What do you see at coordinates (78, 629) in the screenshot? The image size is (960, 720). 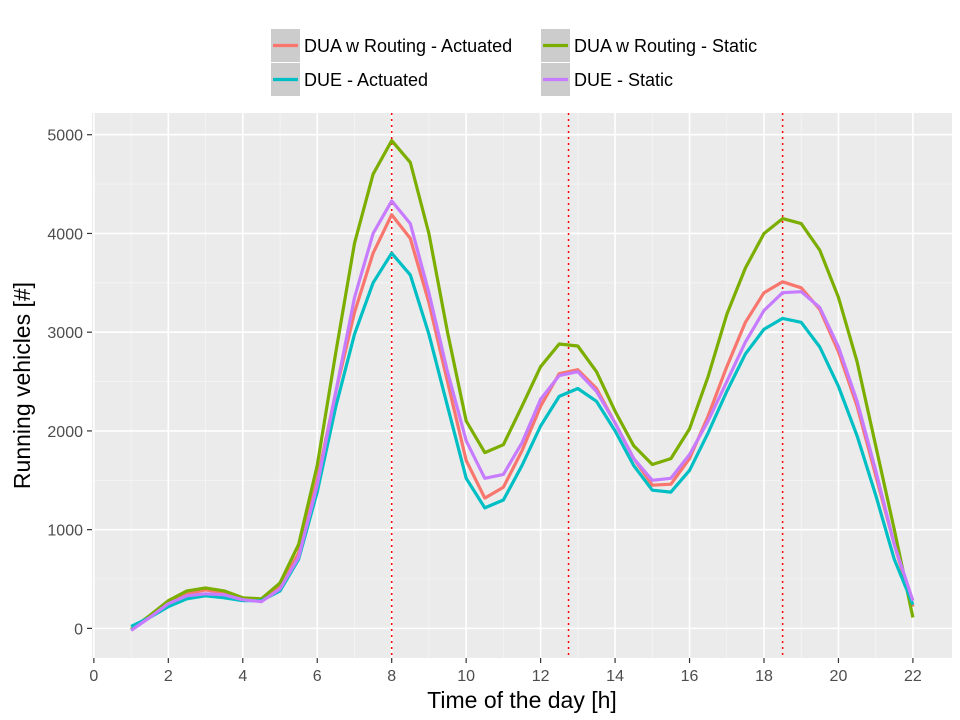 I see `y-tick-label: 0` at bounding box center [78, 629].